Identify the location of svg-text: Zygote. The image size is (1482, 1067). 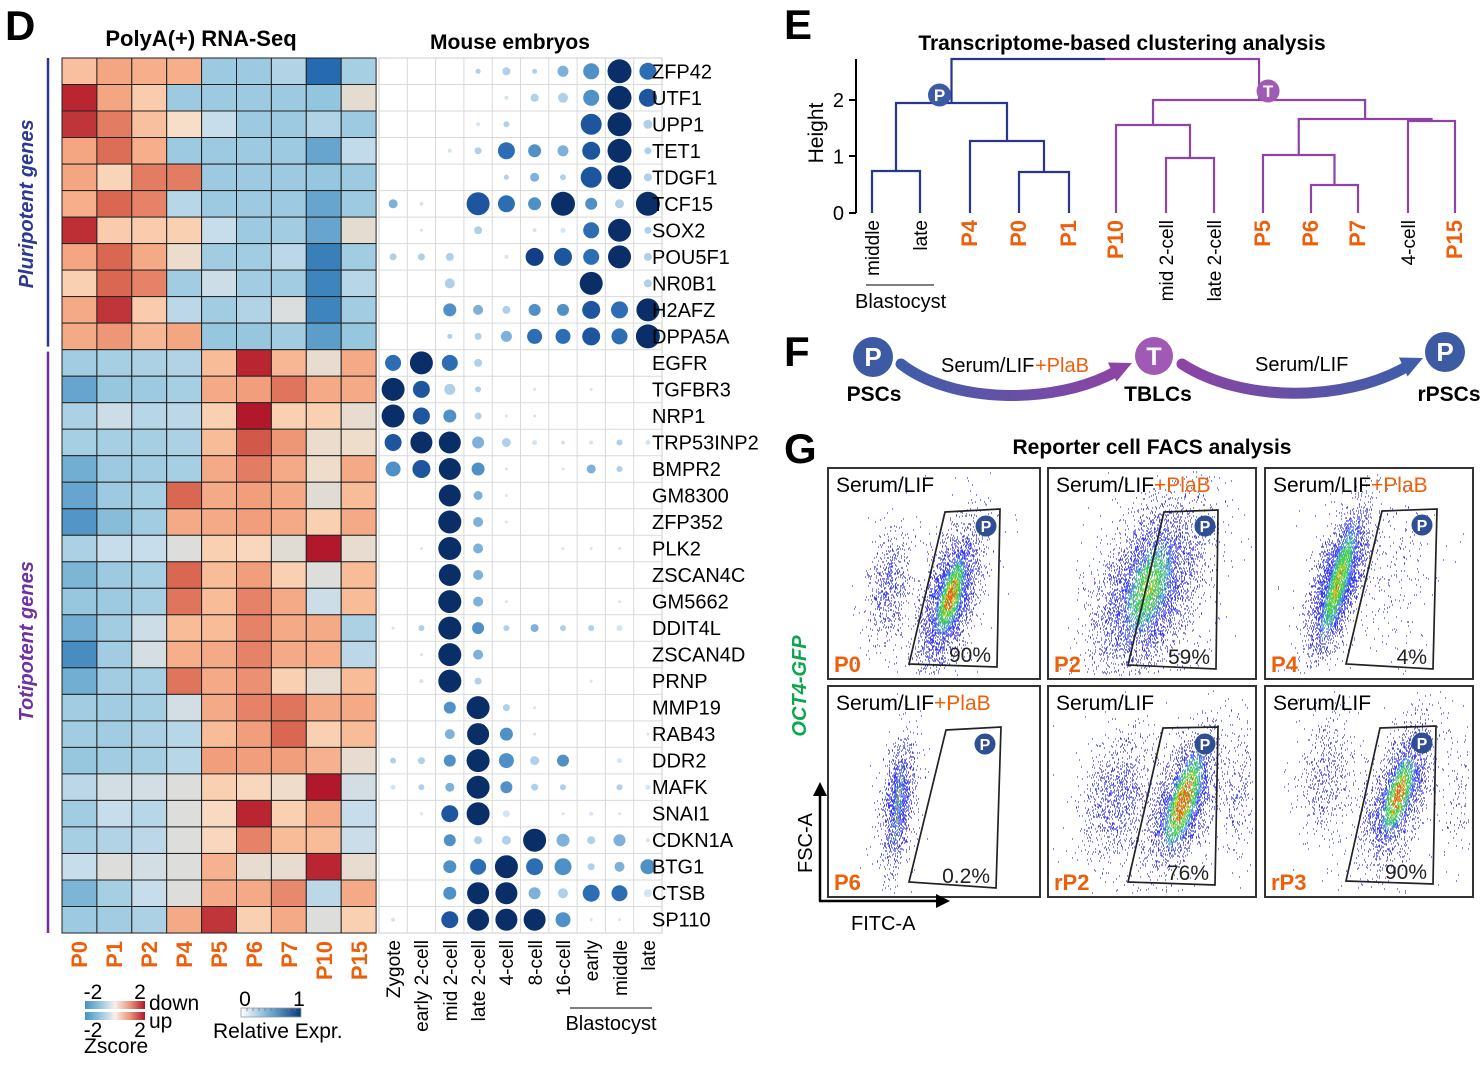
(394, 969).